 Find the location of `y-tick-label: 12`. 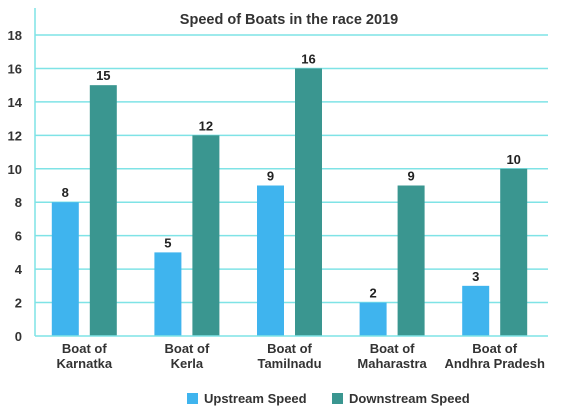

y-tick-label: 12 is located at coordinates (15, 135).